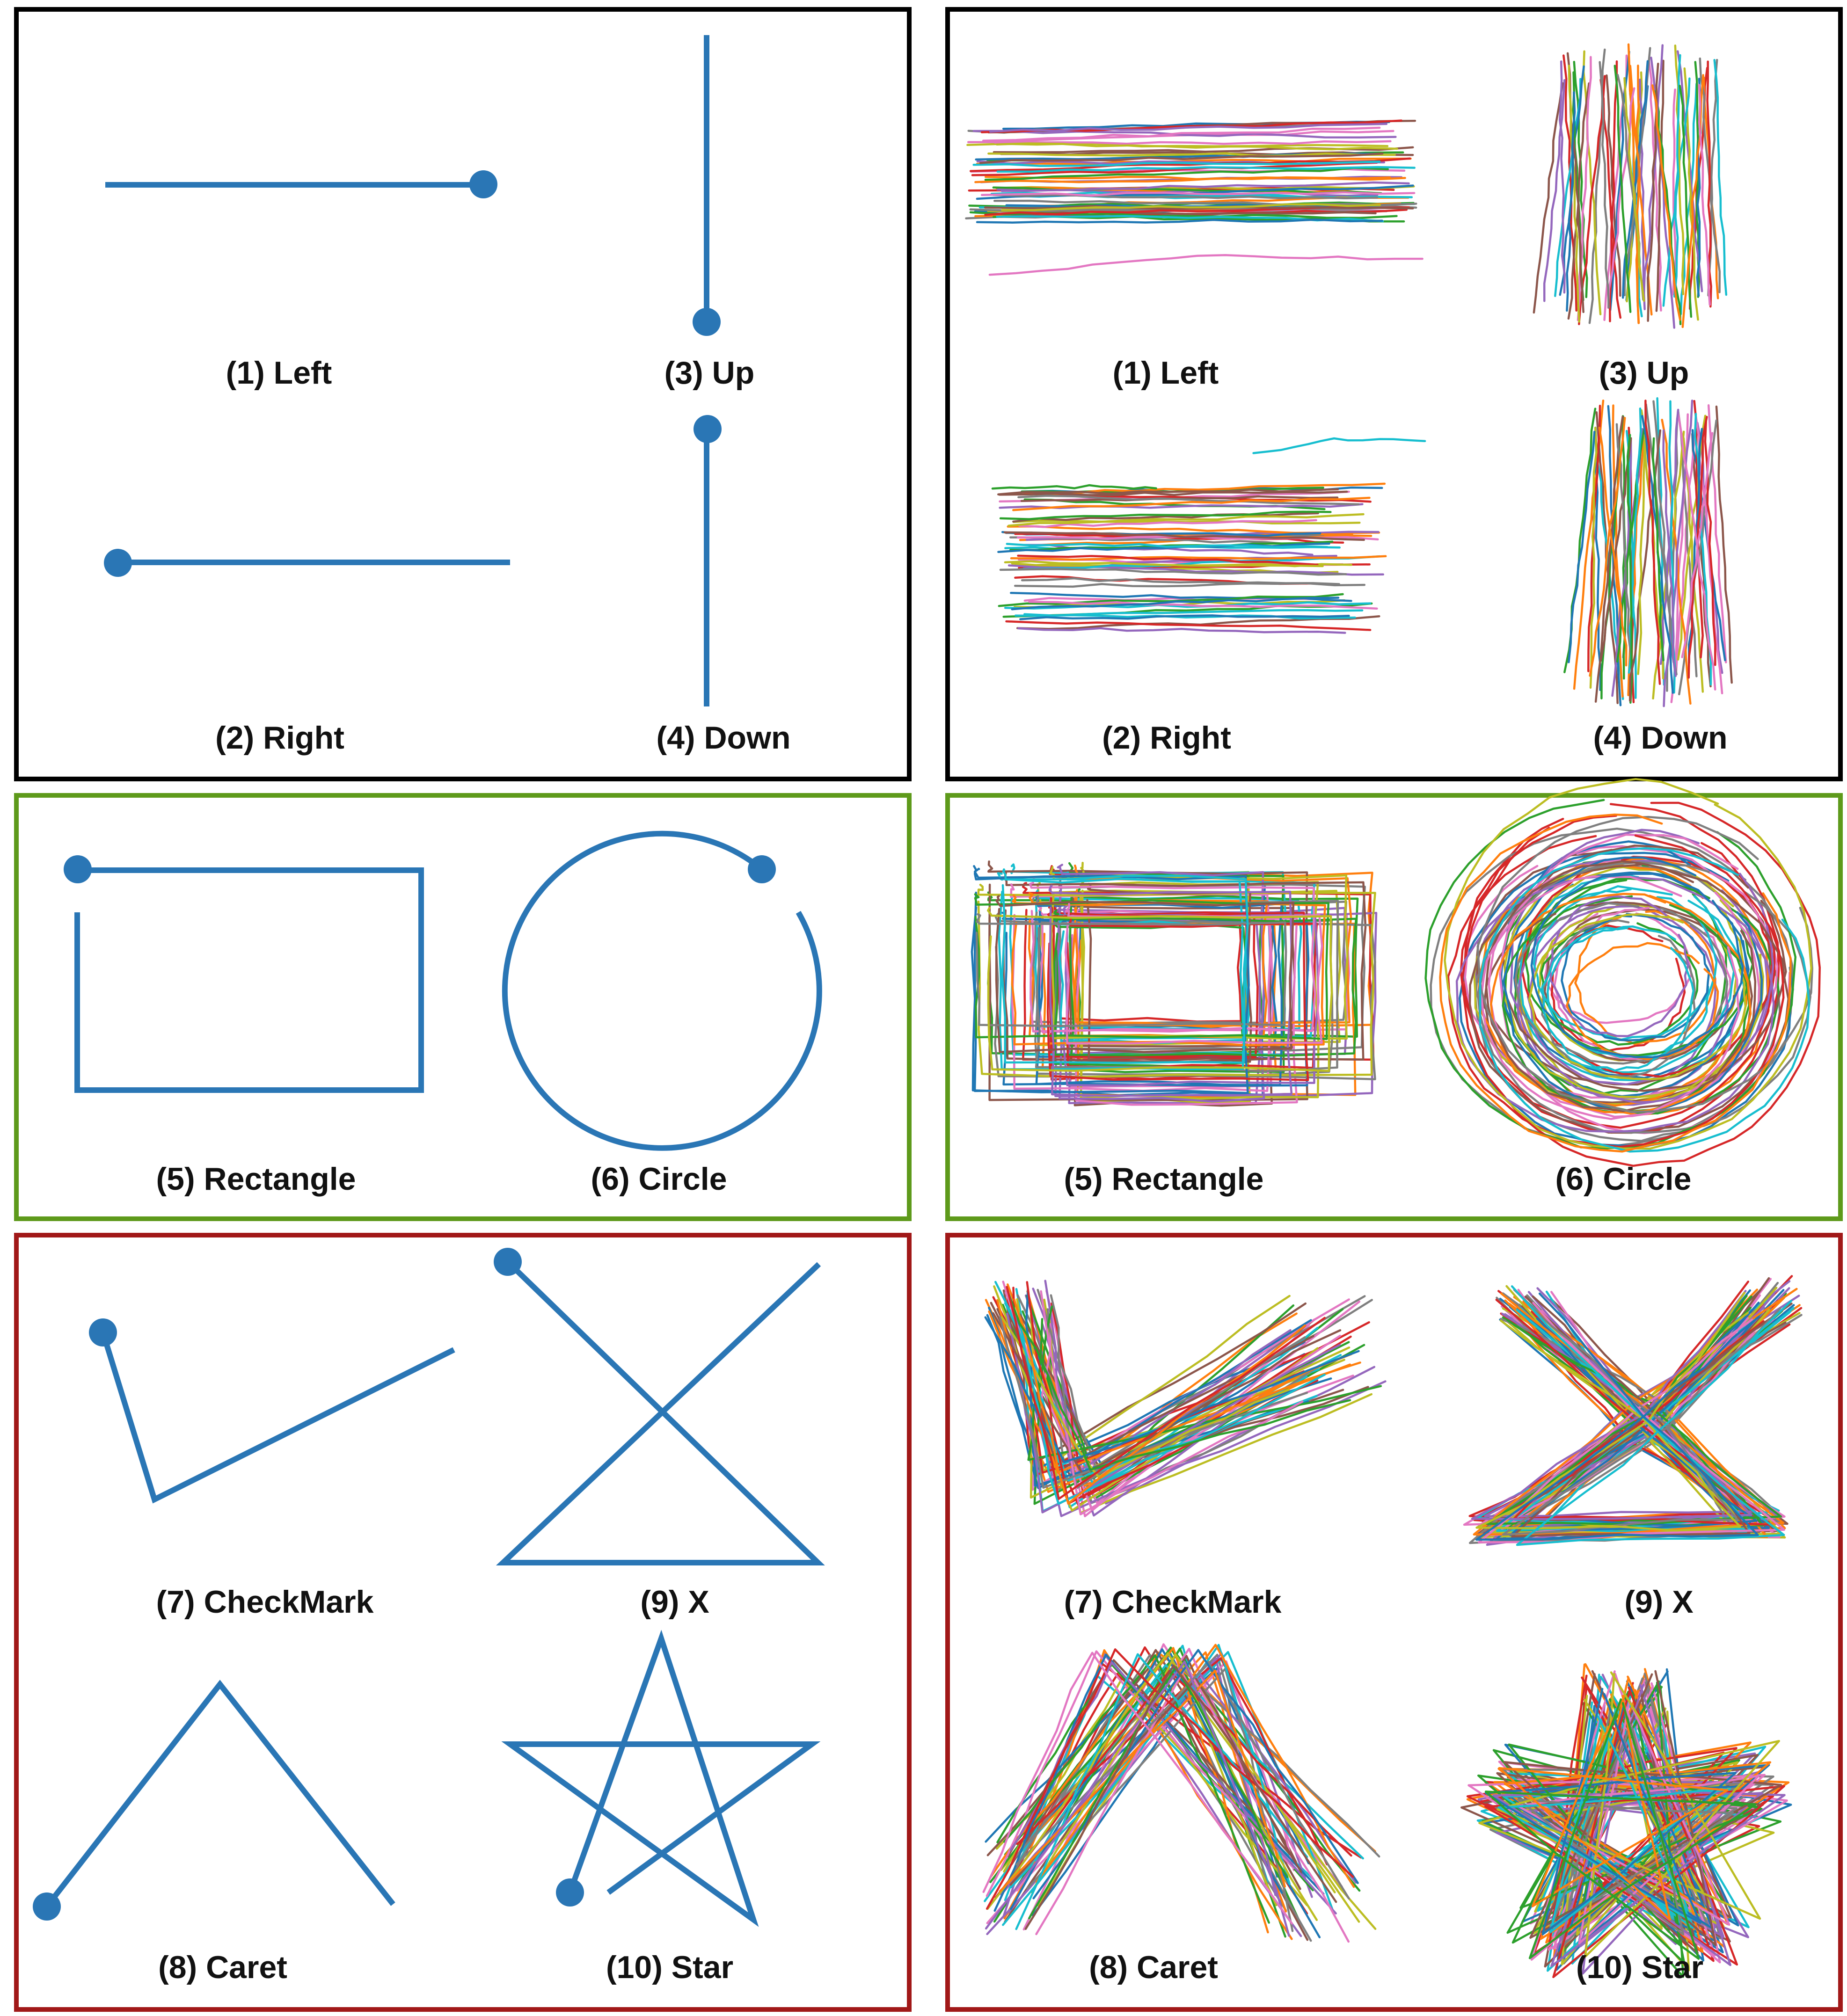  I want to click on label-checkmark-traces: (7) CheckMark, so click(1173, 1602).